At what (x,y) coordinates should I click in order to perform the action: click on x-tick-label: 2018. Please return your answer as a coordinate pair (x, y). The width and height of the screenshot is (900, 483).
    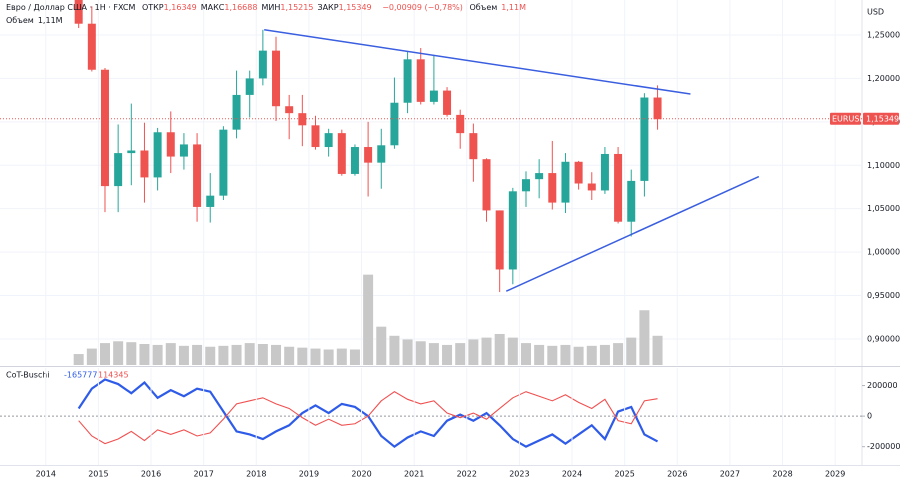
    Looking at the image, I should click on (256, 474).